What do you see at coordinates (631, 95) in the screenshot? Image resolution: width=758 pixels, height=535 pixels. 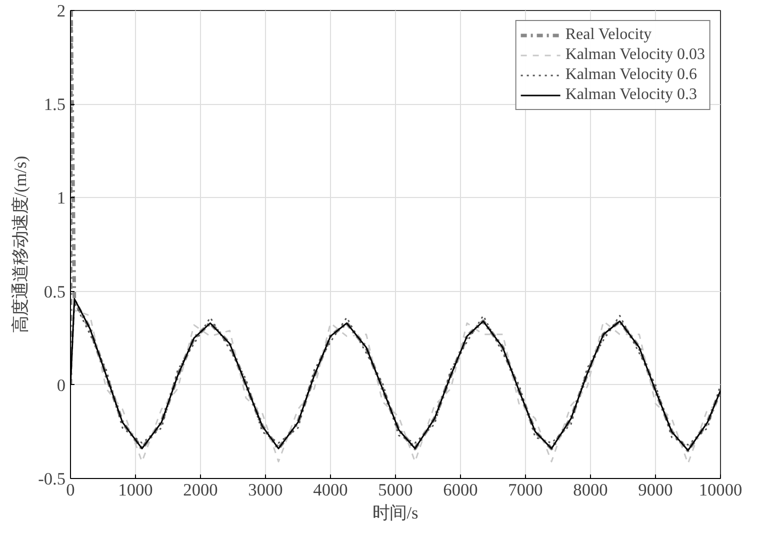 I see `legend-label: Kalman Velocity 0.3` at bounding box center [631, 95].